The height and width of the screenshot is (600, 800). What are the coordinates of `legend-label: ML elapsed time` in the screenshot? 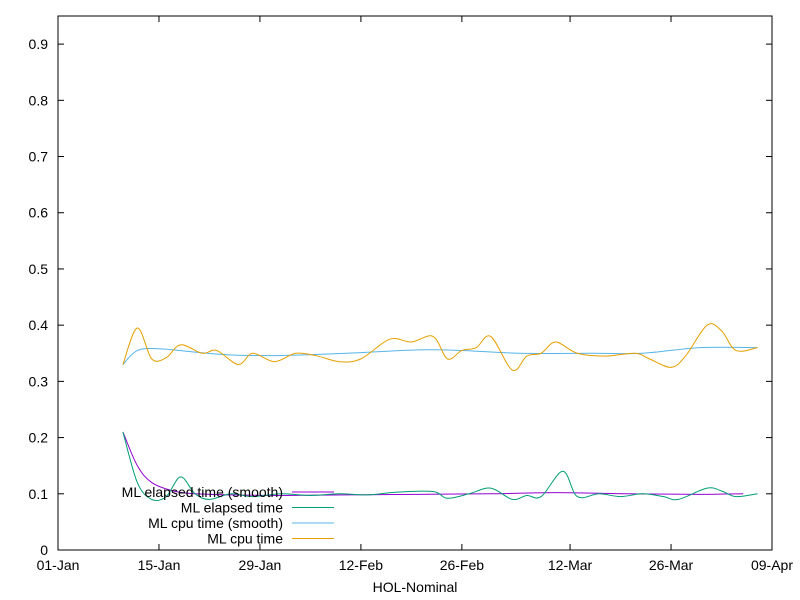 It's located at (232, 508).